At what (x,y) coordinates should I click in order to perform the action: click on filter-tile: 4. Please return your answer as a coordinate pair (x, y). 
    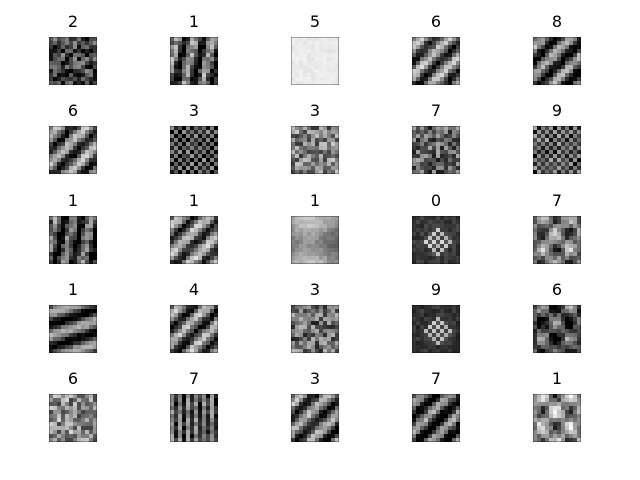
    Looking at the image, I should click on (194, 317).